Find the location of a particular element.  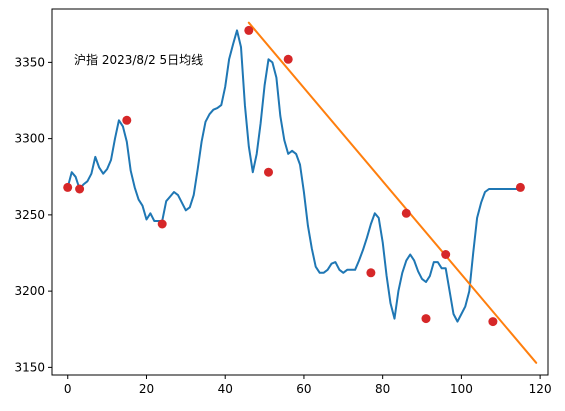

y-axis: 3150 3200 3250 3300 3350 is located at coordinates (33, 214).